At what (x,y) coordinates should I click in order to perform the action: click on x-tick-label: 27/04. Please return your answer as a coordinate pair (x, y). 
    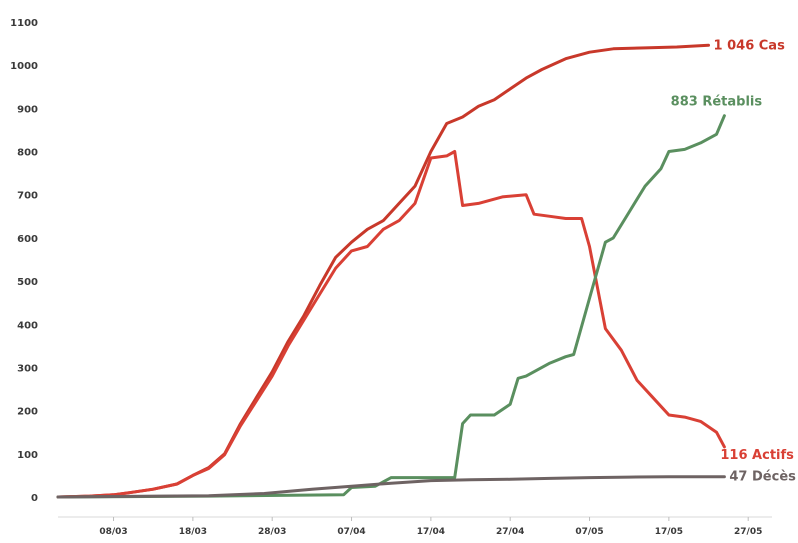
    Looking at the image, I should click on (510, 532).